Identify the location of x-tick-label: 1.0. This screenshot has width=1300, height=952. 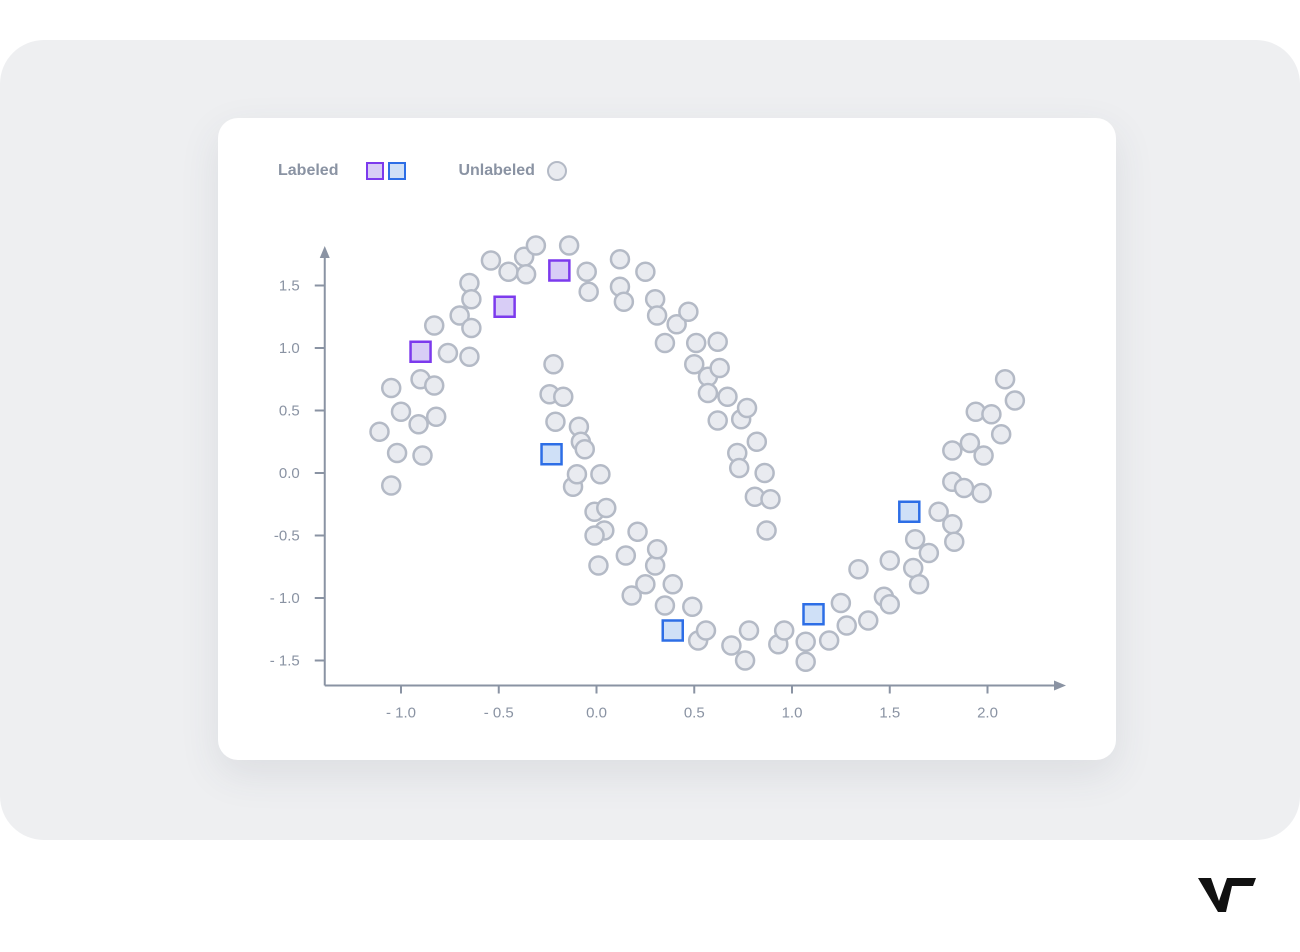
(792, 713).